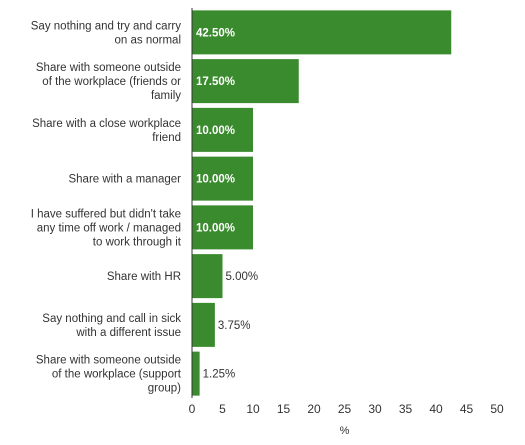 The image size is (525, 445). What do you see at coordinates (219, 375) in the screenshot?
I see `data-label: 1.25%` at bounding box center [219, 375].